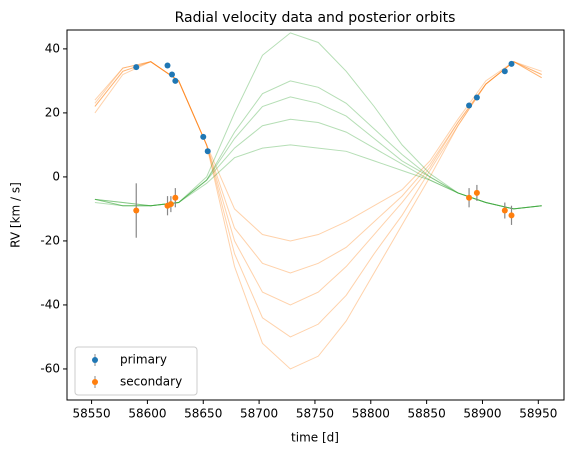 The width and height of the screenshot is (574, 455). What do you see at coordinates (315, 414) in the screenshot?
I see `x-tick-label: 58750` at bounding box center [315, 414].